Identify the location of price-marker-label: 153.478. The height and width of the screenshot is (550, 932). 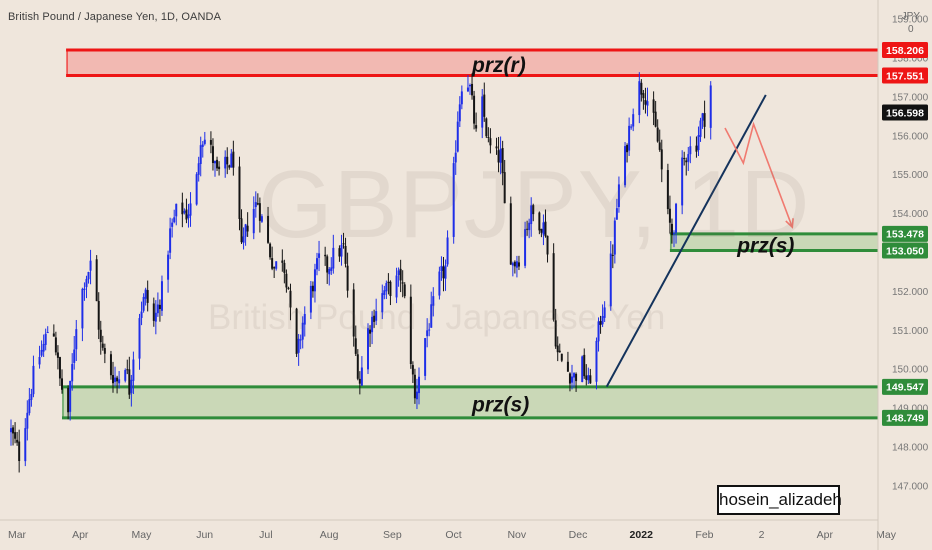
(905, 235).